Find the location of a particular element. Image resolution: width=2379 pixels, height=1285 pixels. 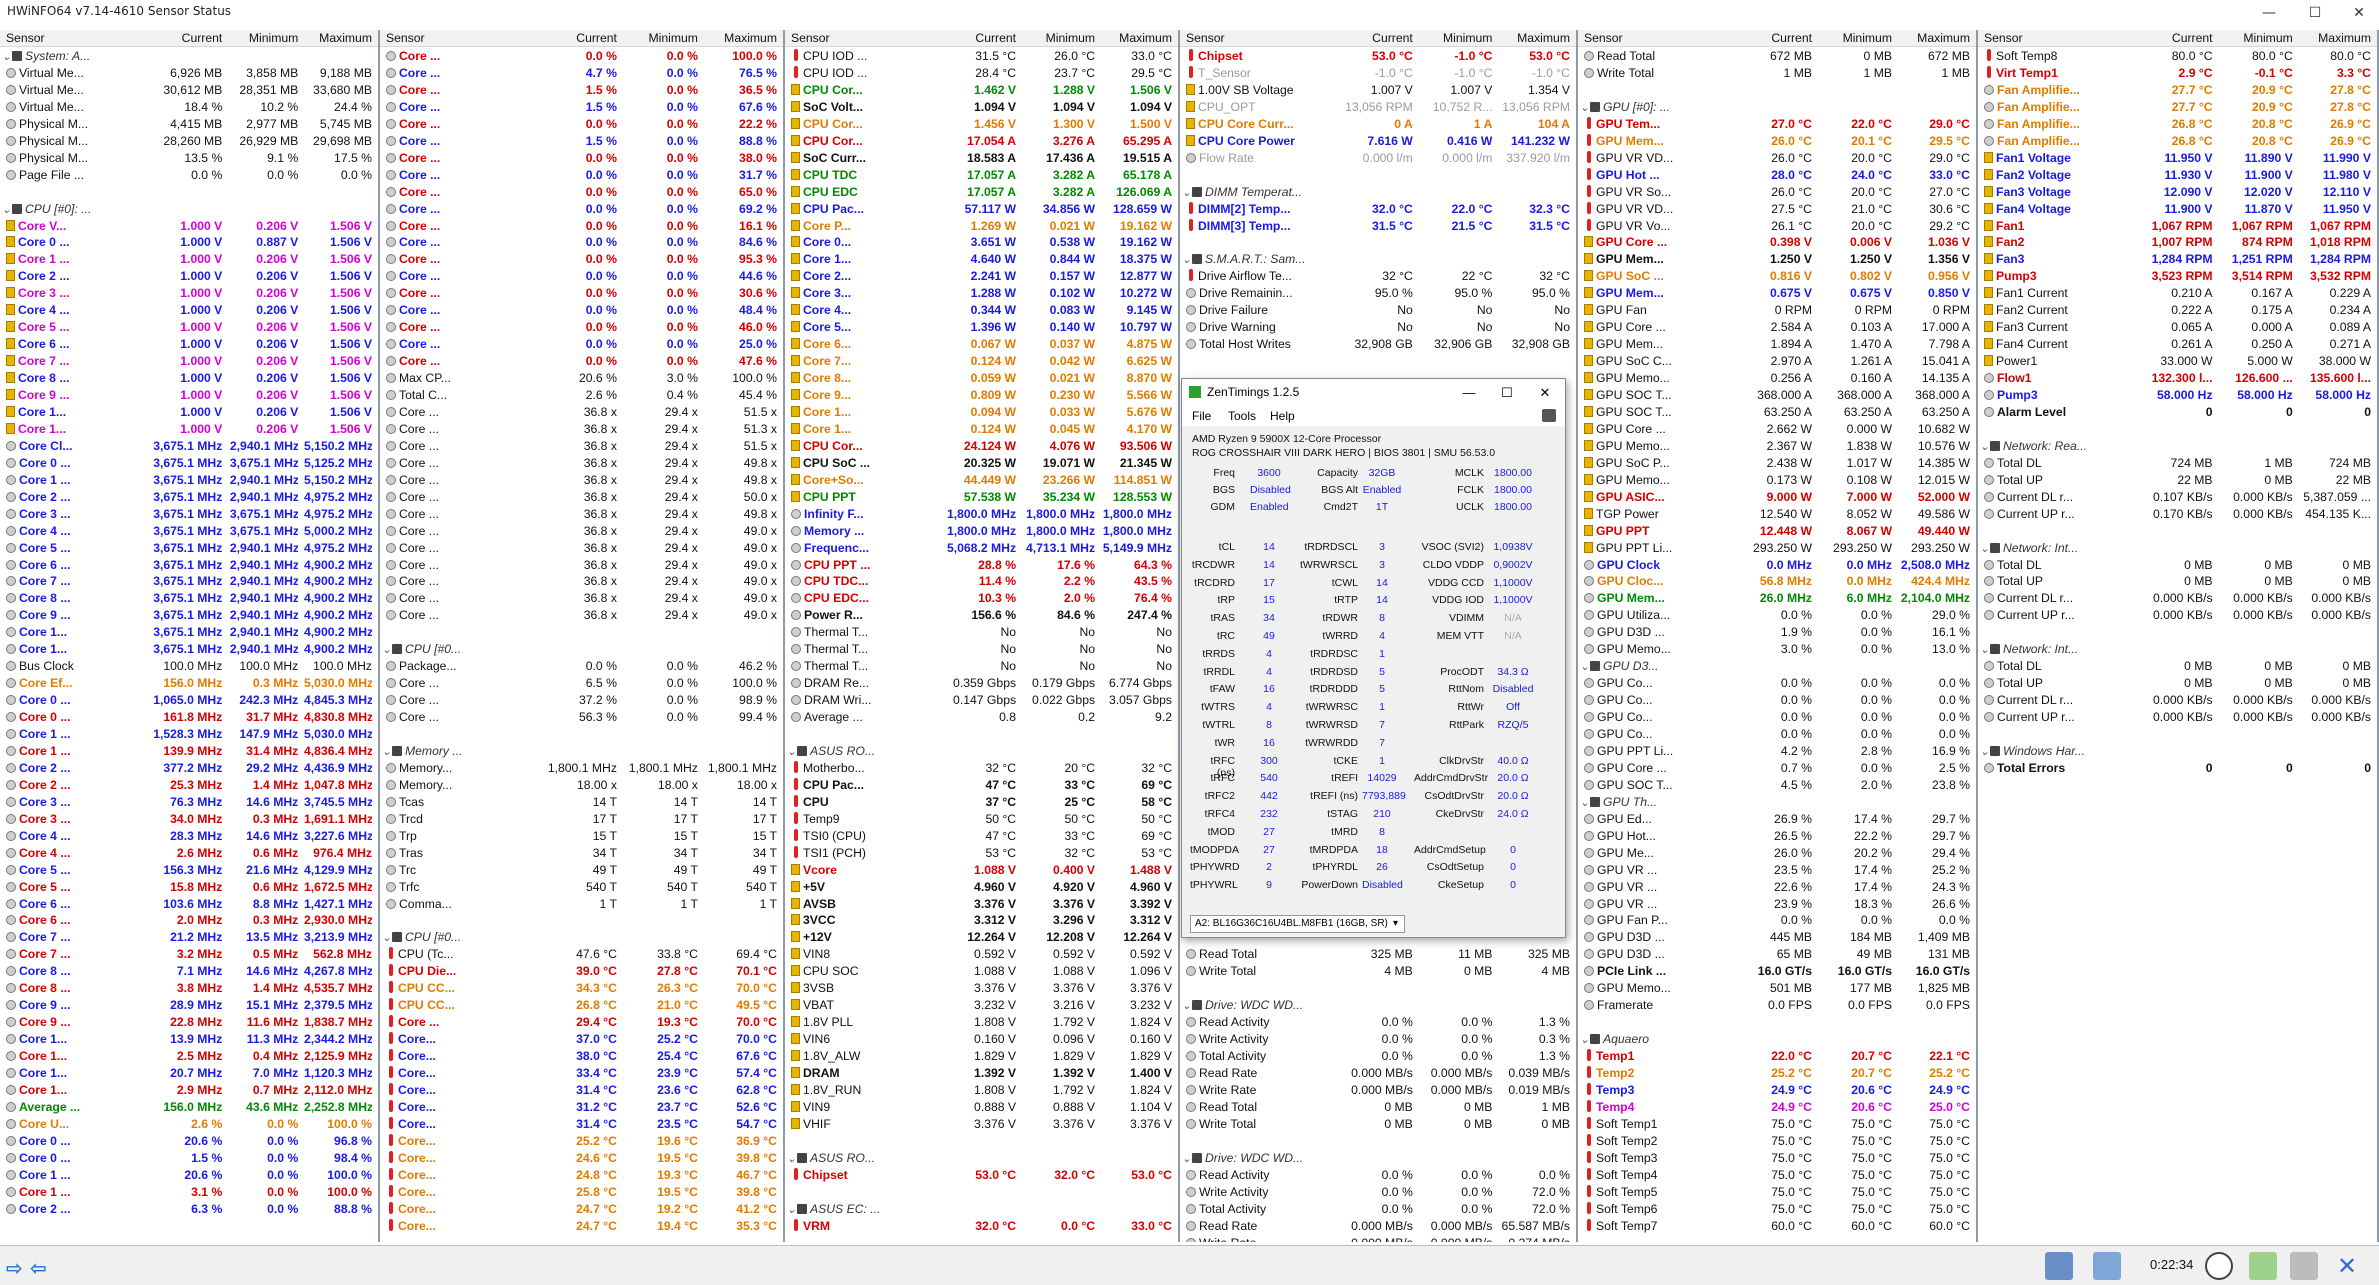

arrow-left-icon: ⇦ is located at coordinates (38, 1268).